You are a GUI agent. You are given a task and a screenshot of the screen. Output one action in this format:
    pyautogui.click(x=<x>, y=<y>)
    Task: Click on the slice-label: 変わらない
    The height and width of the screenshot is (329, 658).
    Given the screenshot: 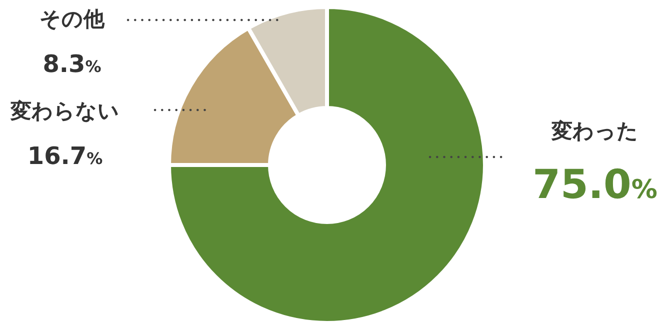 What is the action you would take?
    pyautogui.click(x=65, y=111)
    